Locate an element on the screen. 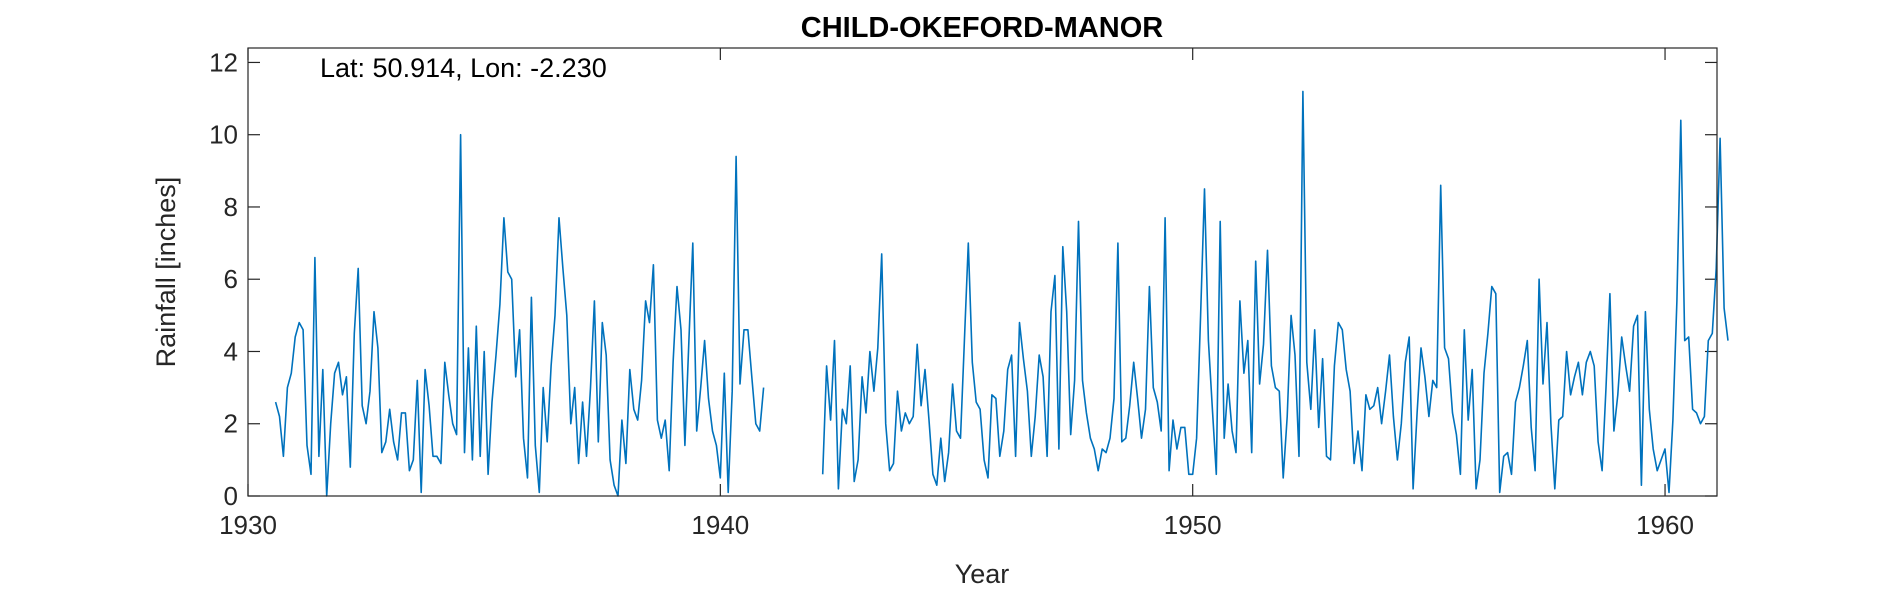 This screenshot has width=1890, height=591. y-axis-label: Rainfall [inches] is located at coordinates (166, 272).